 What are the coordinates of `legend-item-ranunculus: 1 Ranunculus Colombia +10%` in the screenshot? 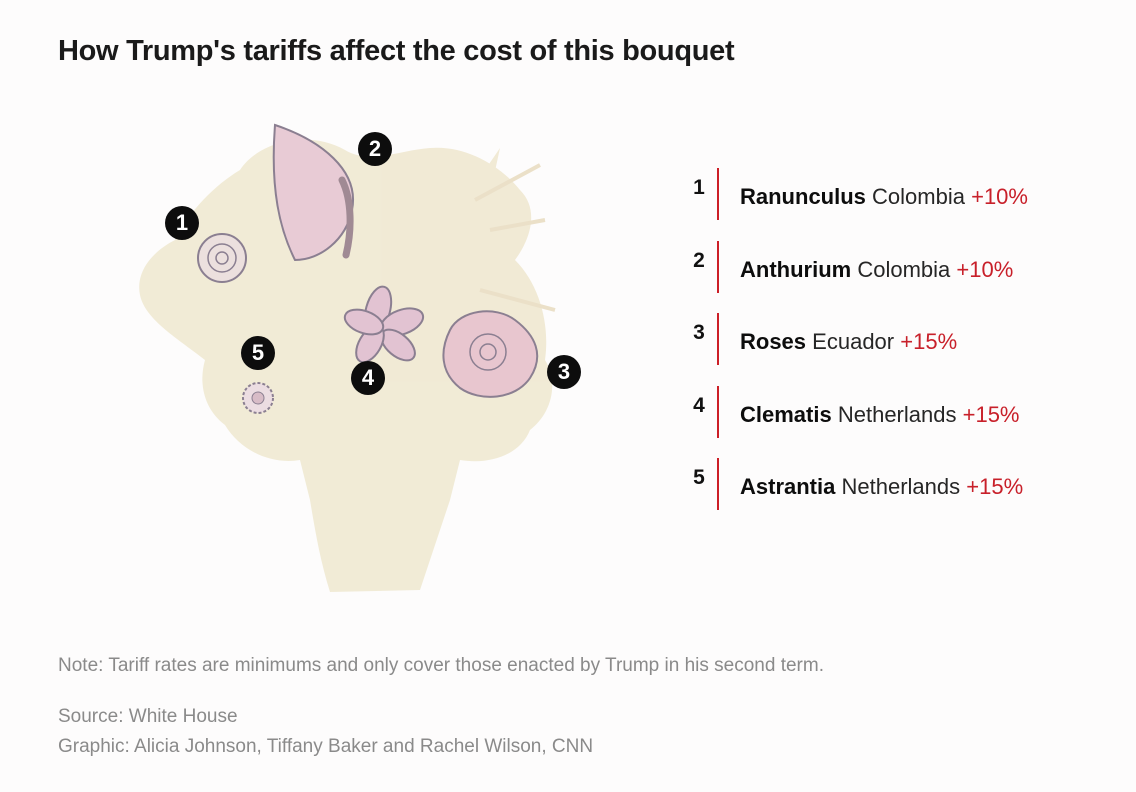 It's located at (898, 194).